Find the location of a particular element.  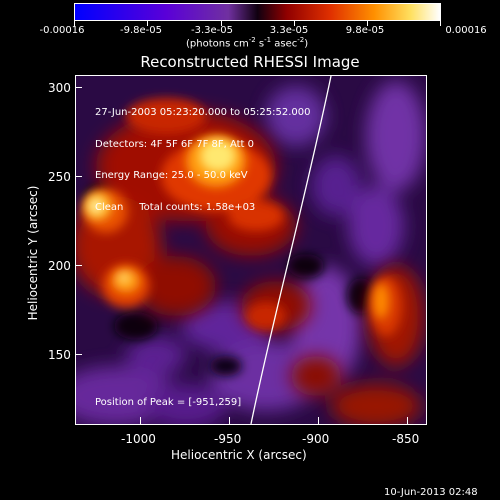

colorbar-tick-label: -3.3e-05 is located at coordinates (212, 30).